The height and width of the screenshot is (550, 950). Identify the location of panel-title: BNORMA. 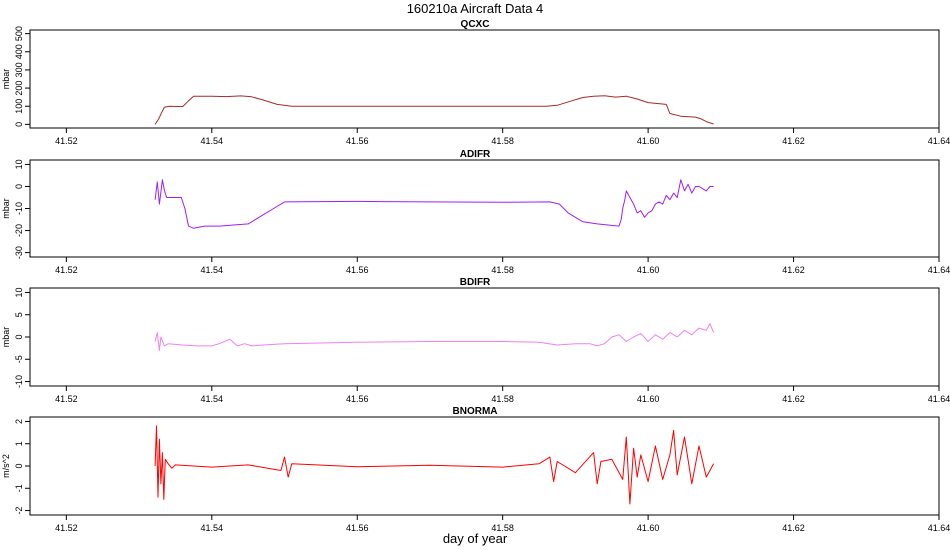
(475, 411).